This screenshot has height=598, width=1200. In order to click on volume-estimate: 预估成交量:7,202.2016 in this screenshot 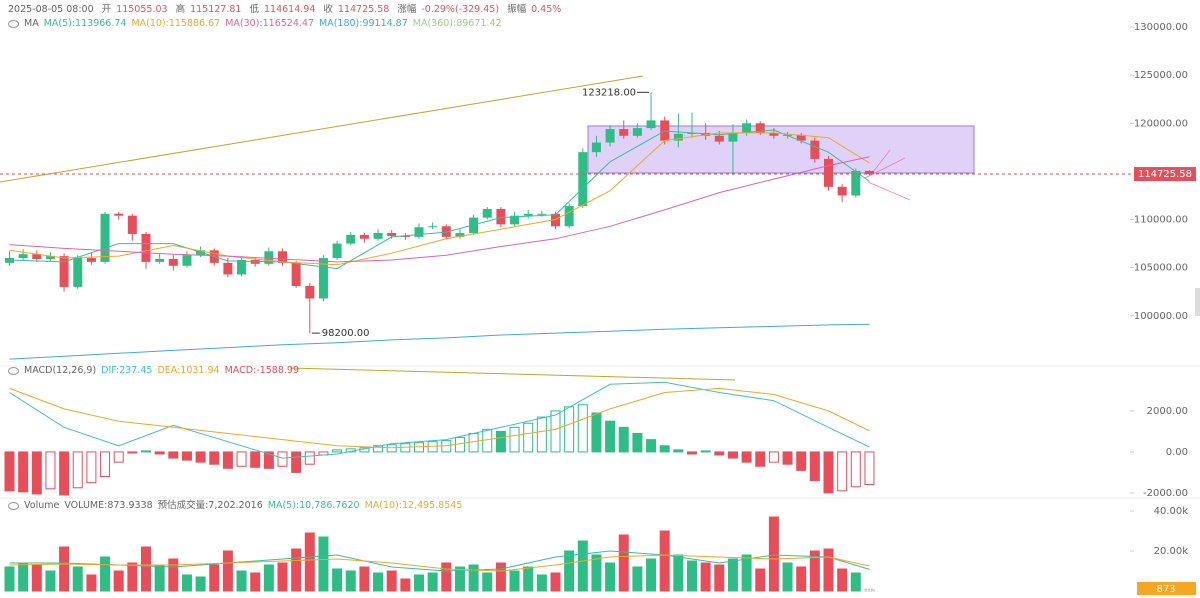, I will do `click(210, 505)`.